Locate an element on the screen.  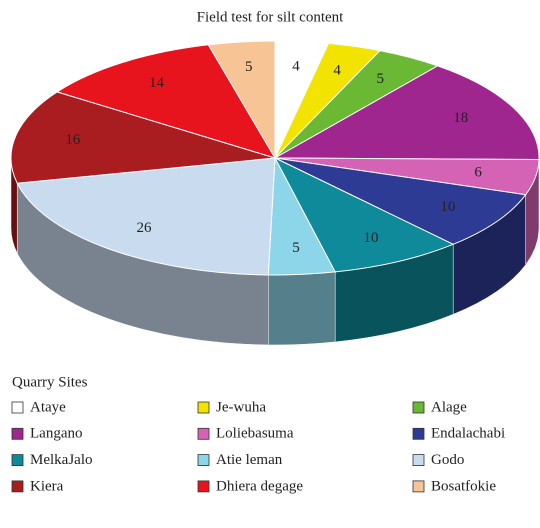
legend-label: Langano is located at coordinates (56, 434).